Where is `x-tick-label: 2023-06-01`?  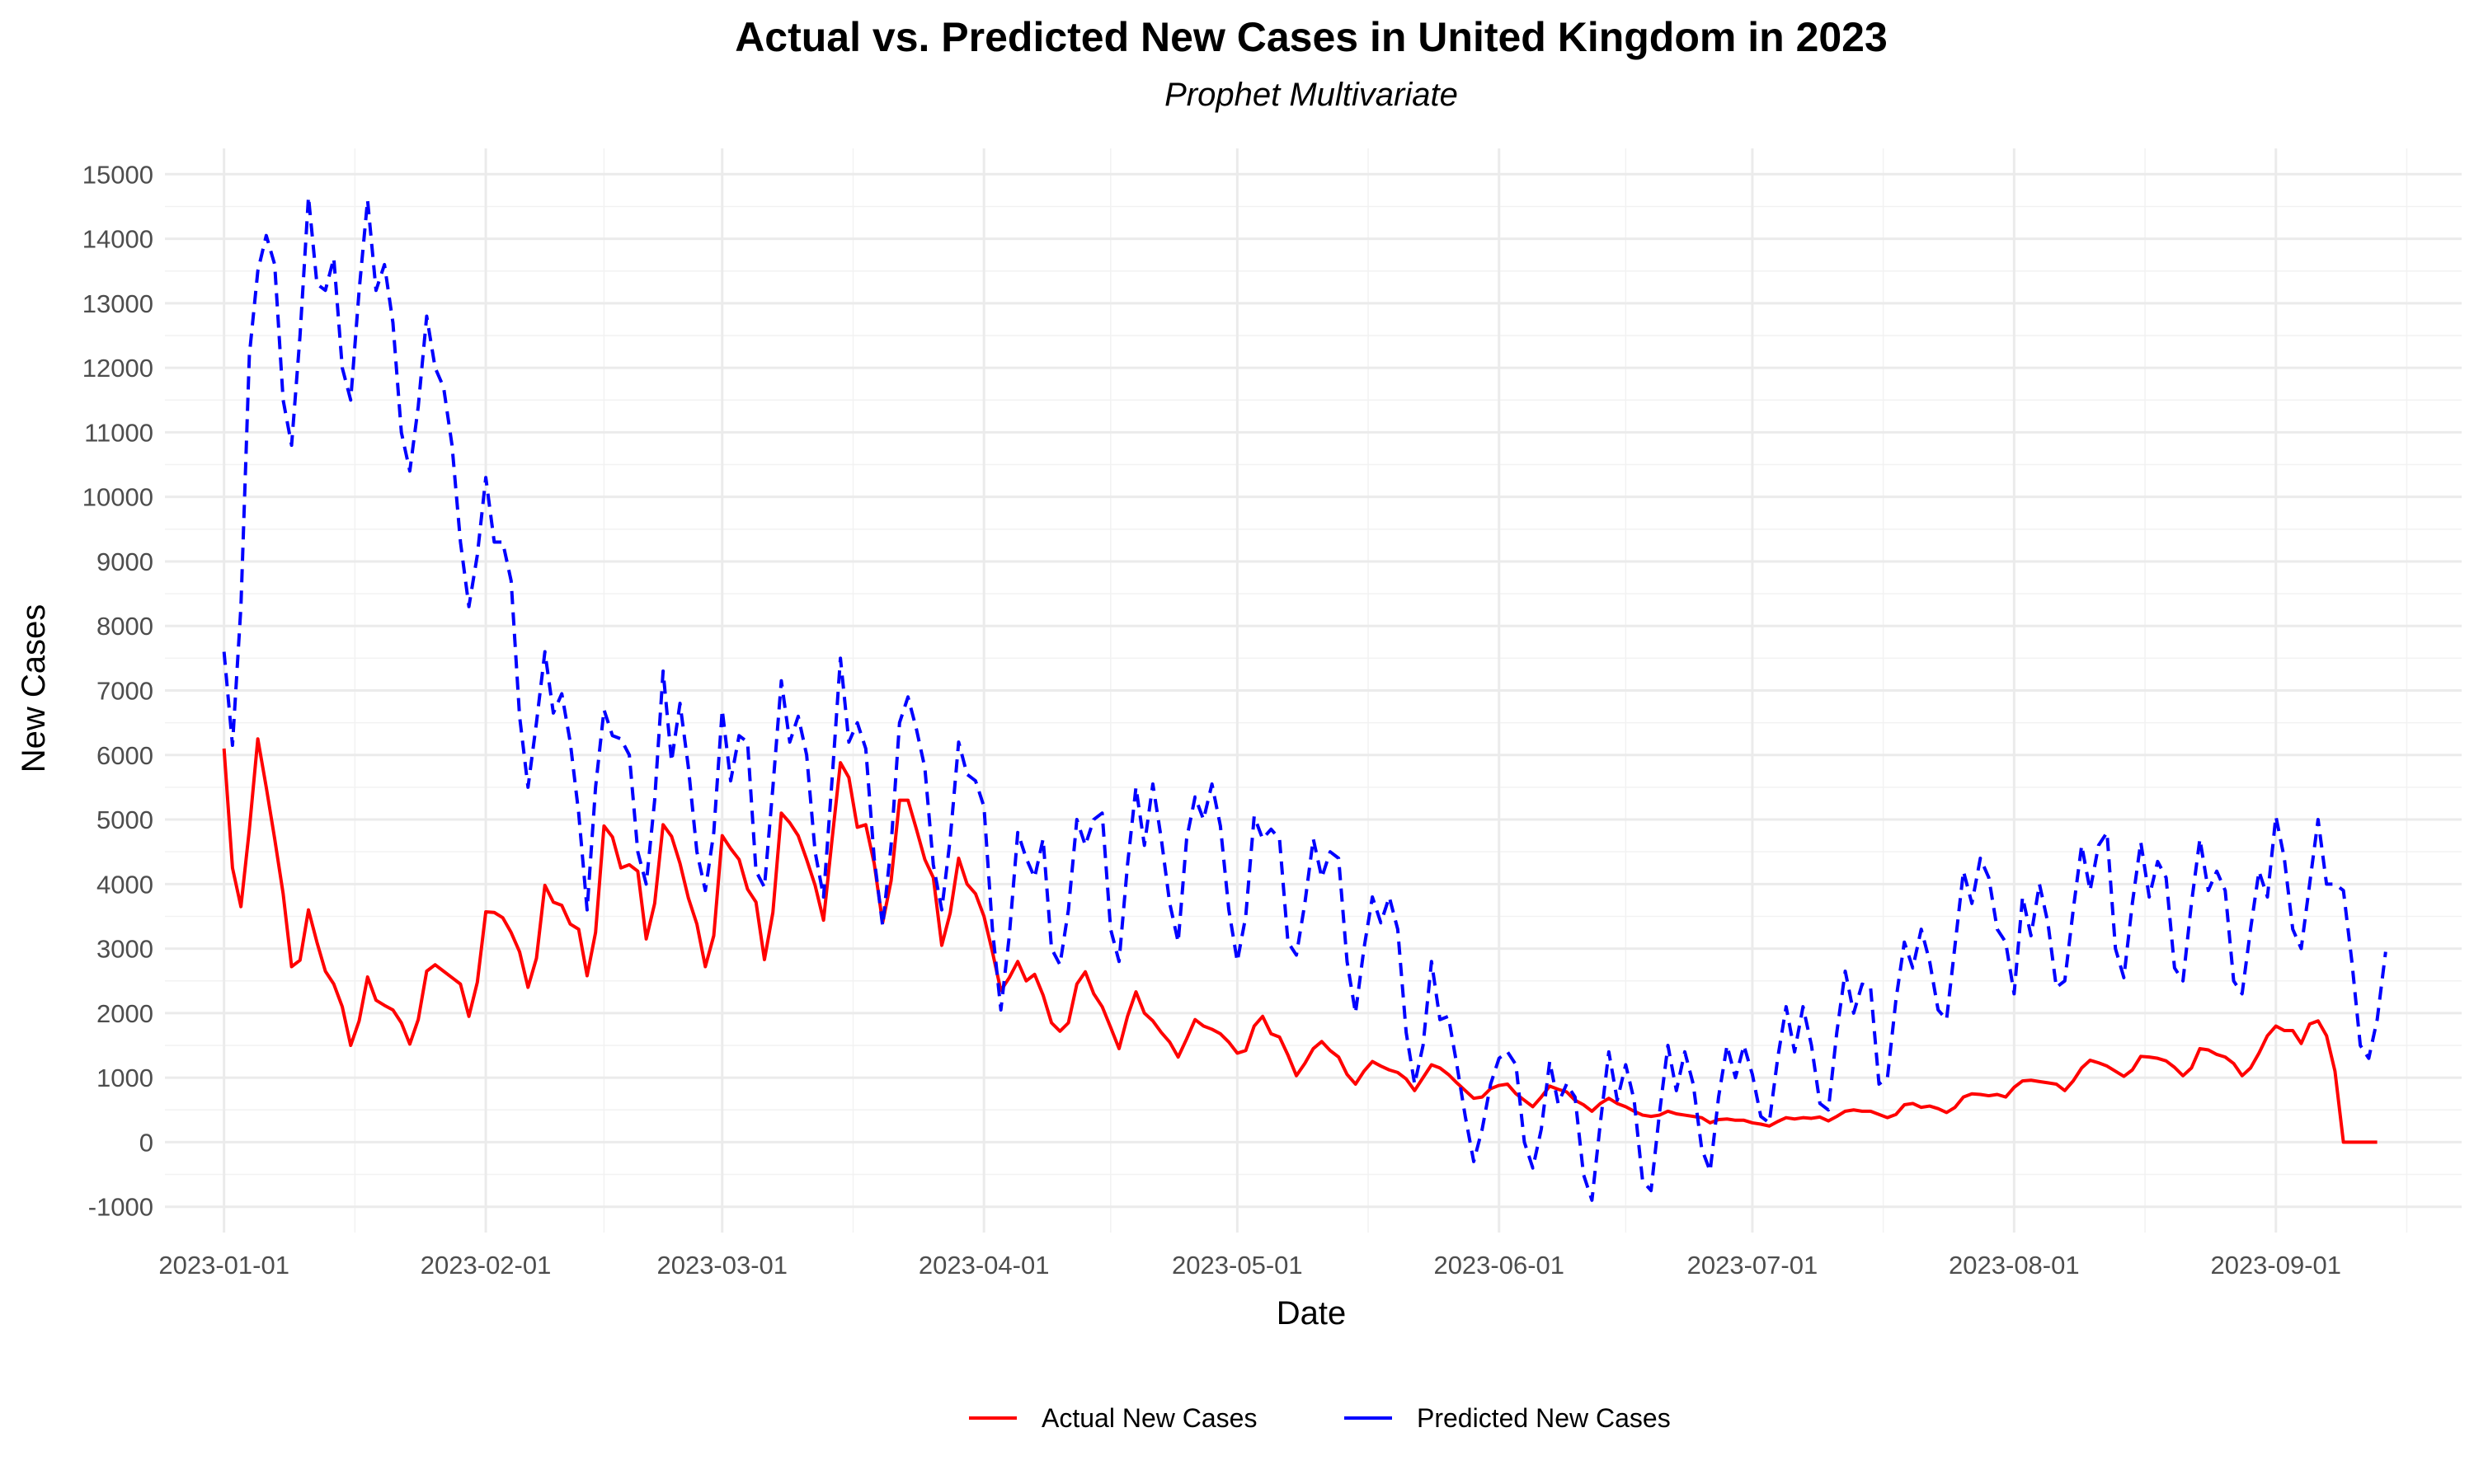
x-tick-label: 2023-06-01 is located at coordinates (1498, 1265).